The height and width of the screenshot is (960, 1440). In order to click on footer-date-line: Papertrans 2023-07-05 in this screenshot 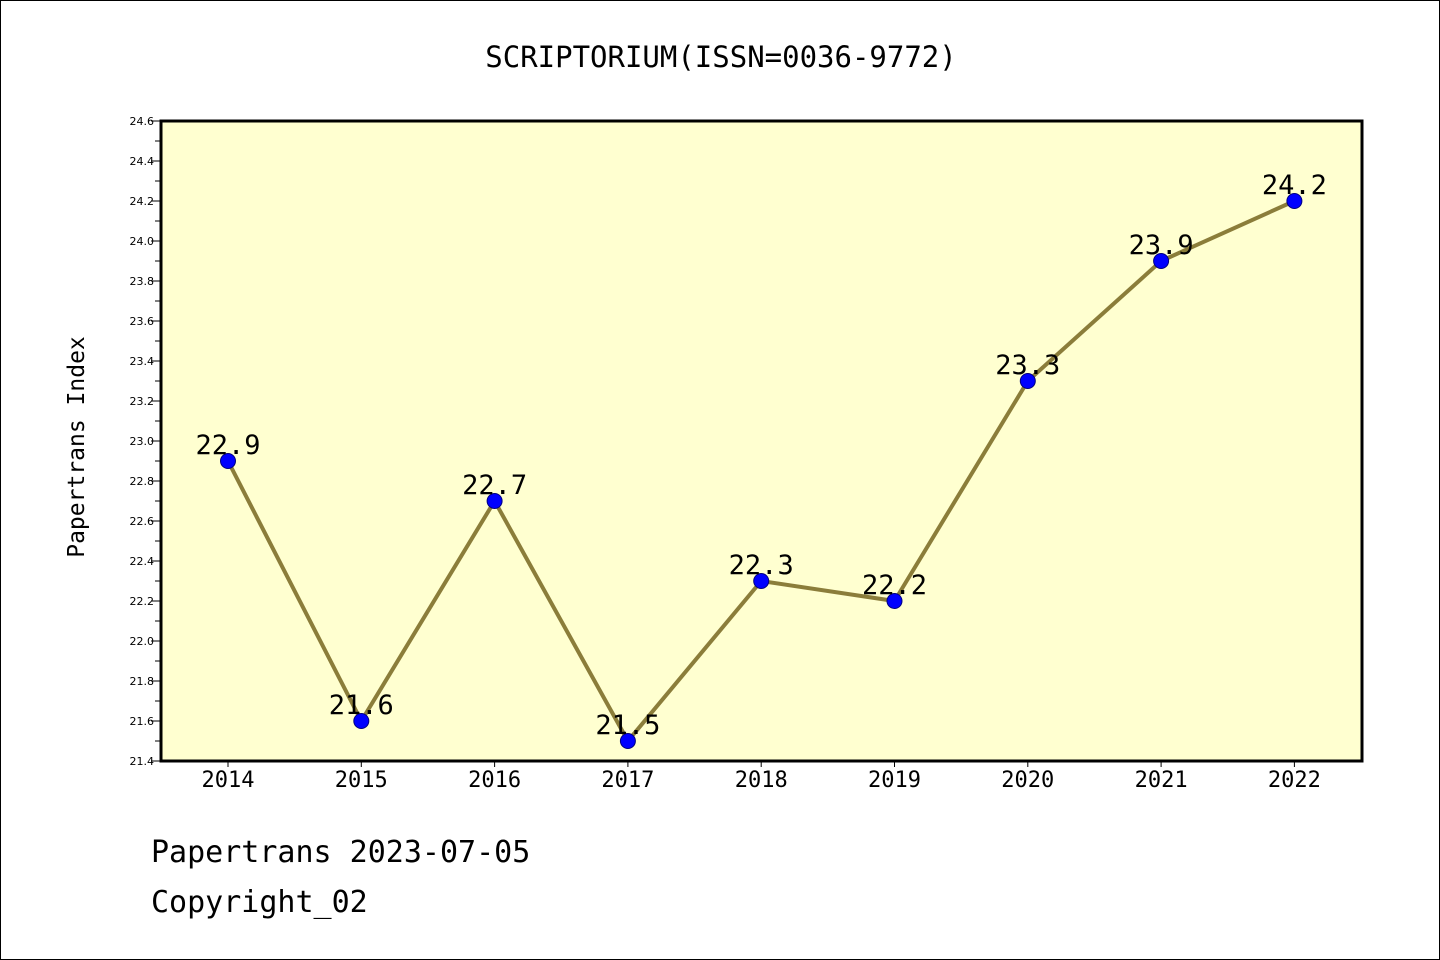, I will do `click(341, 852)`.